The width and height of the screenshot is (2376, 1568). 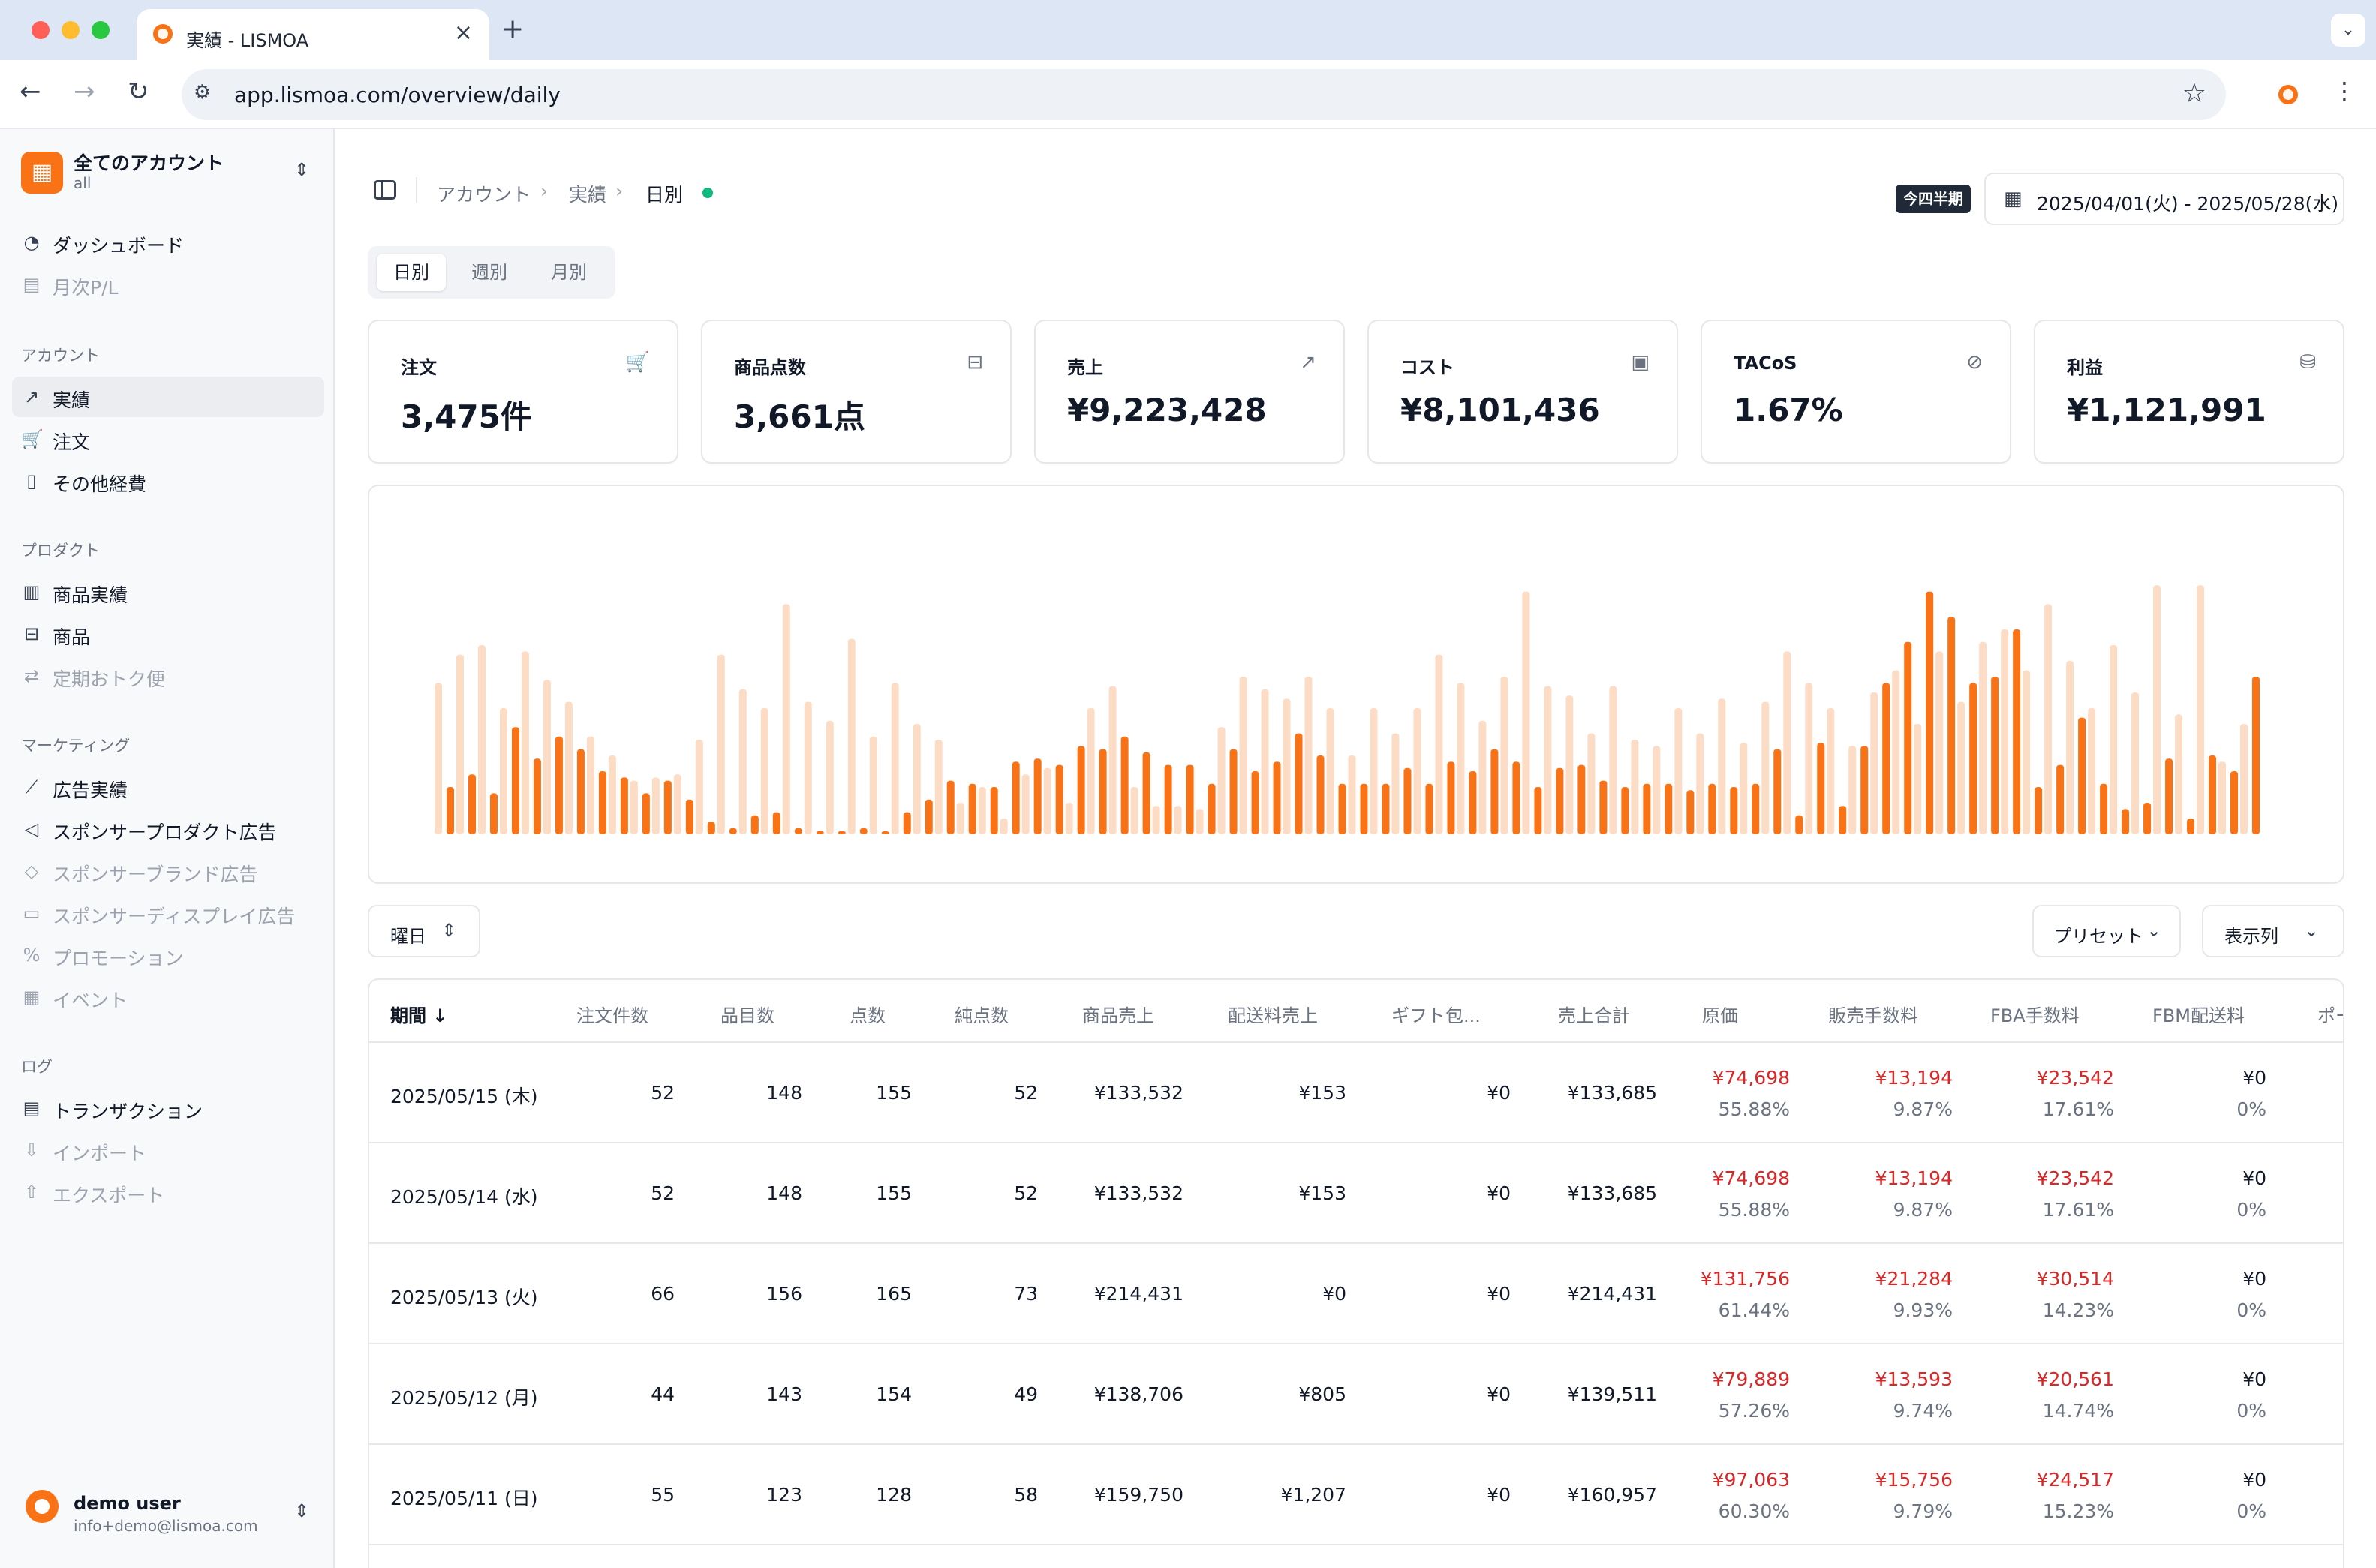 I want to click on column-header: ポー, so click(x=2330, y=1015).